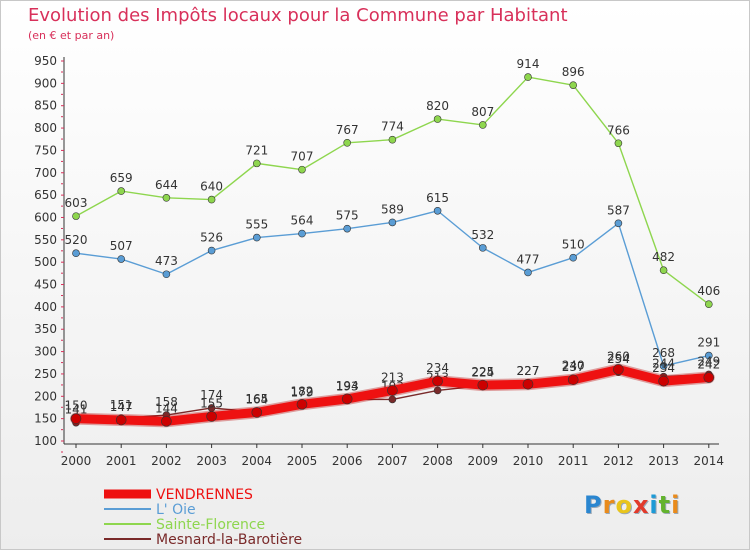 The width and height of the screenshot is (750, 550). Describe the element at coordinates (302, 393) in the screenshot. I see `data-label: 179` at that location.